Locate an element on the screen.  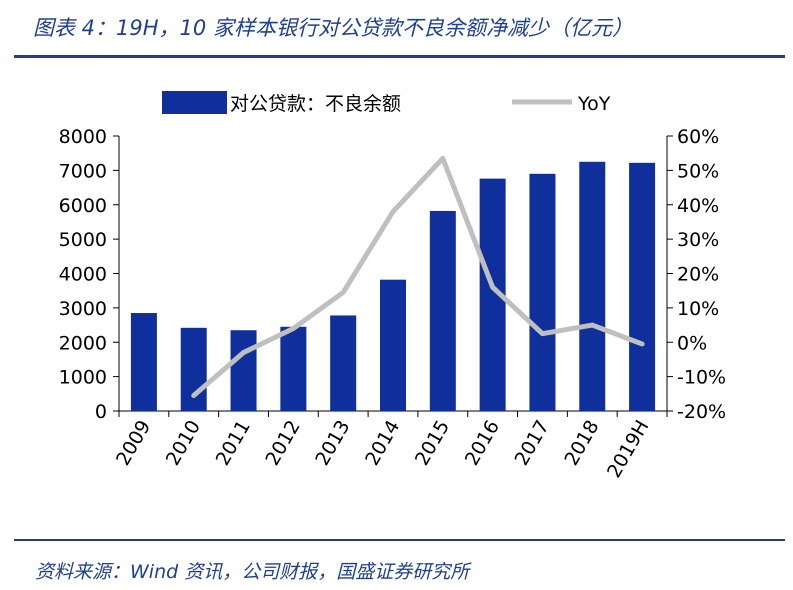
bar-2019H is located at coordinates (642, 286).